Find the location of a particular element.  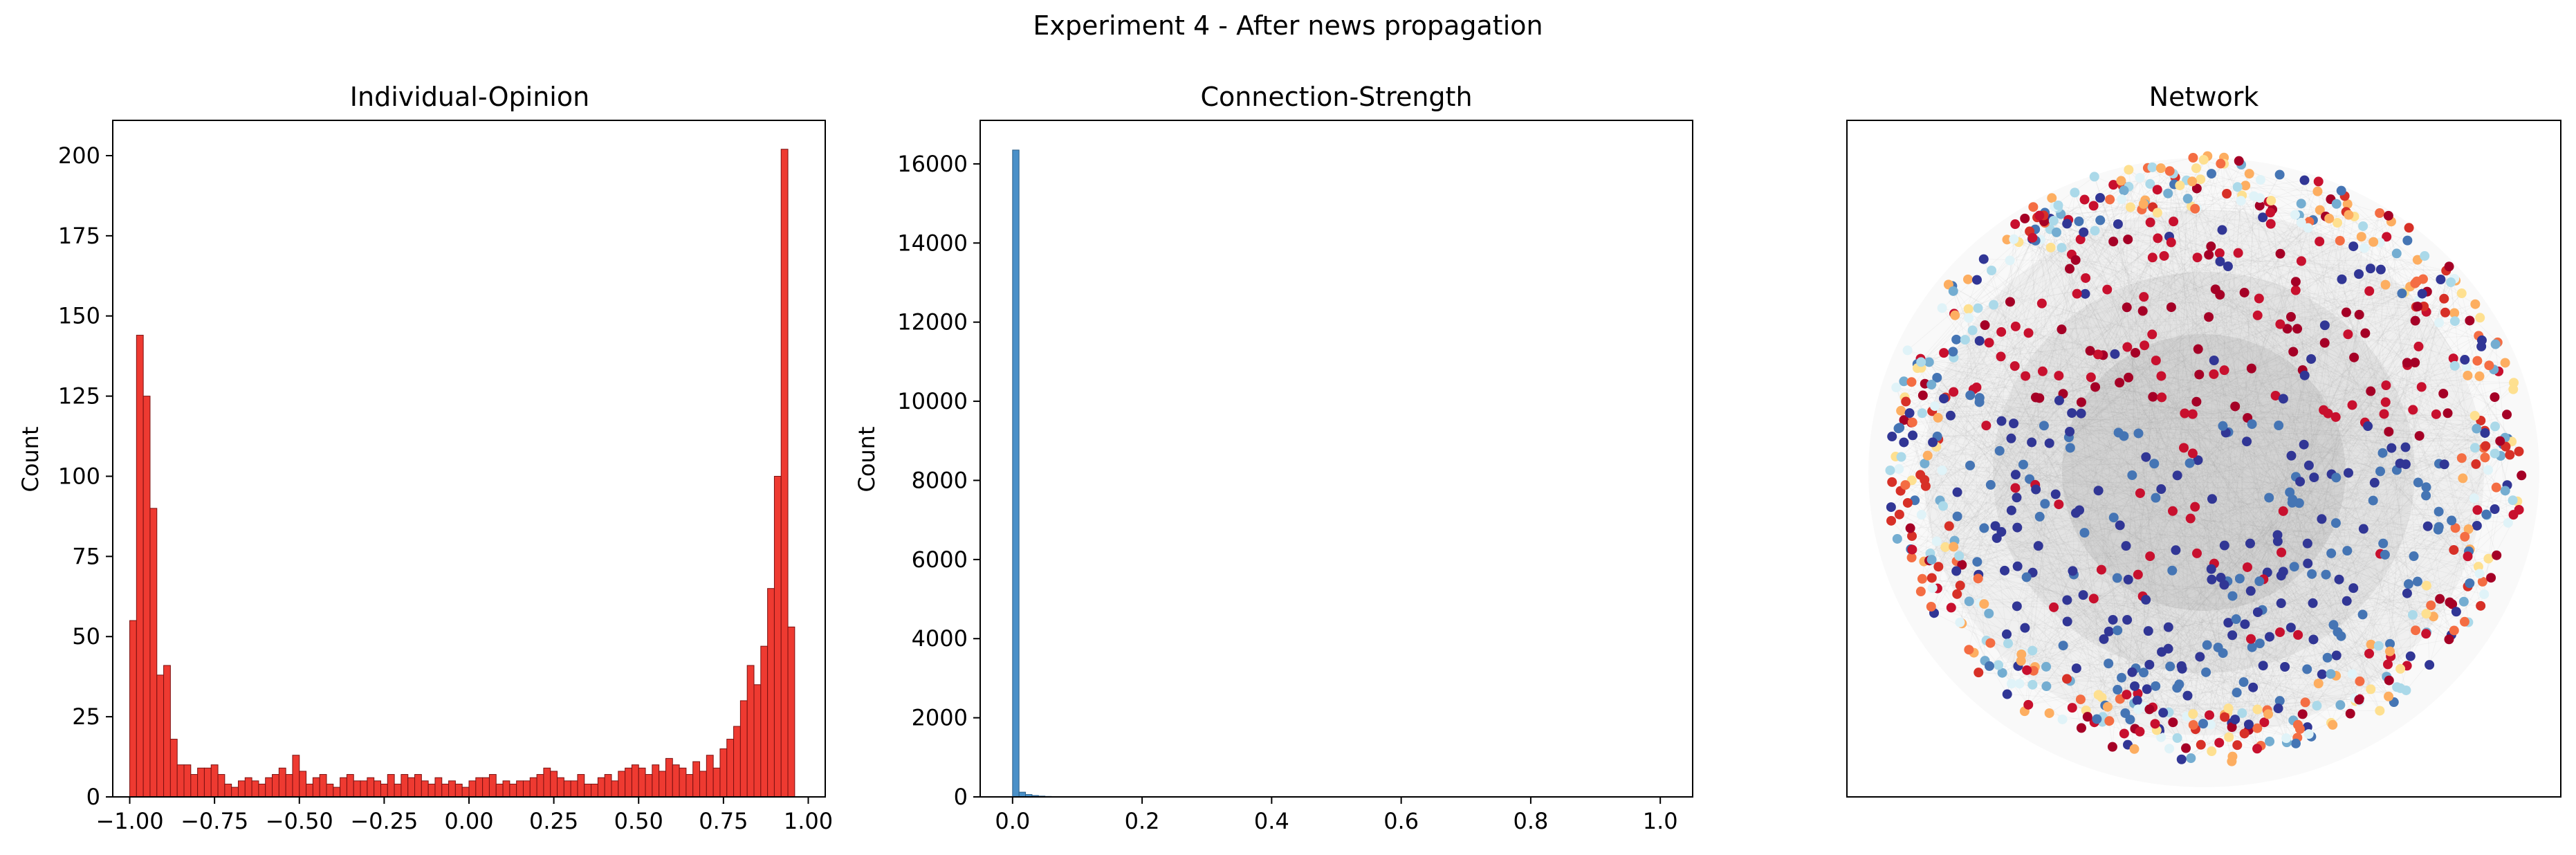

strength-bar is located at coordinates (1022, 795).